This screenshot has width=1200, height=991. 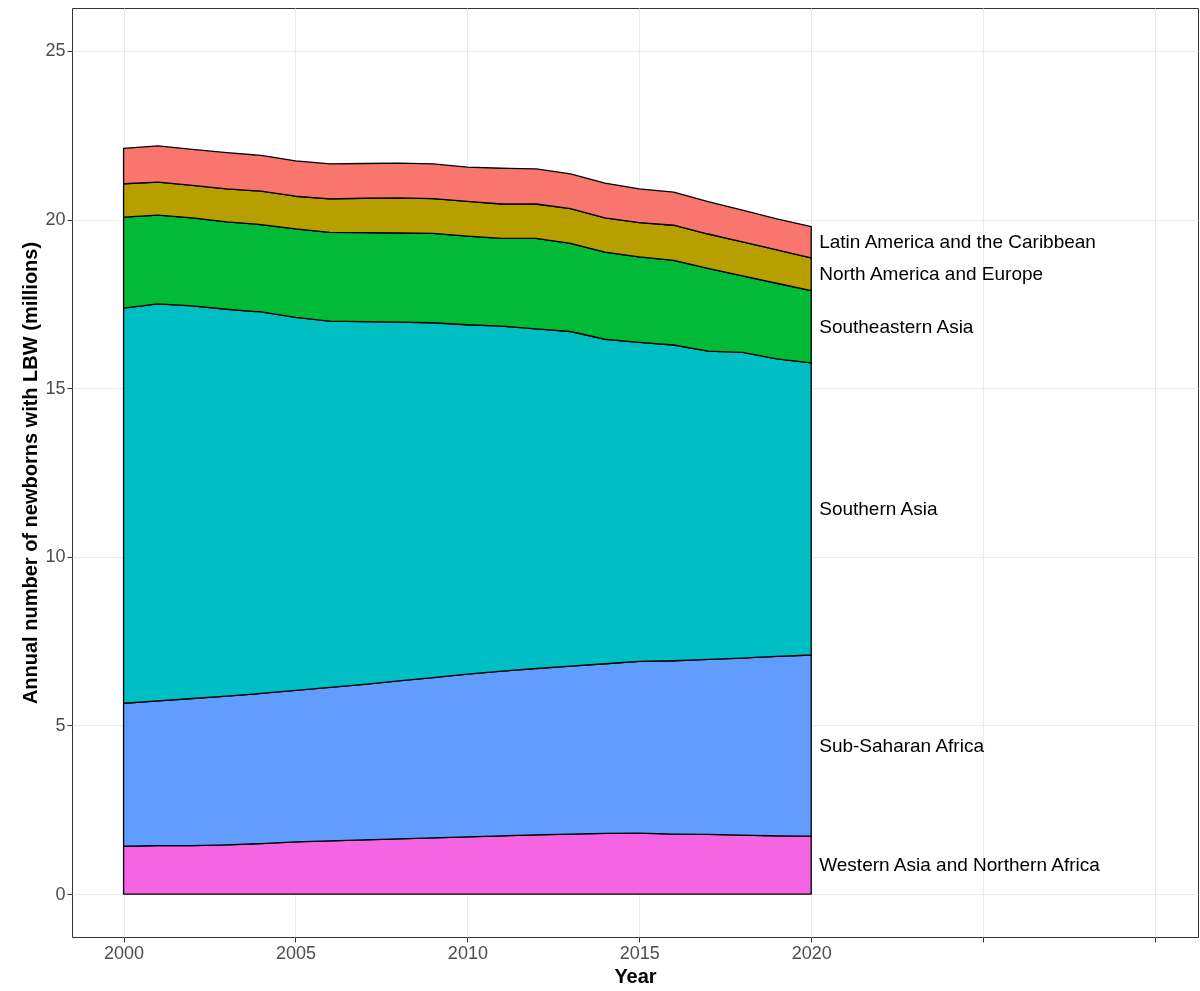 What do you see at coordinates (902, 745) in the screenshot?
I see `series-label: Sub-Saharan Africa` at bounding box center [902, 745].